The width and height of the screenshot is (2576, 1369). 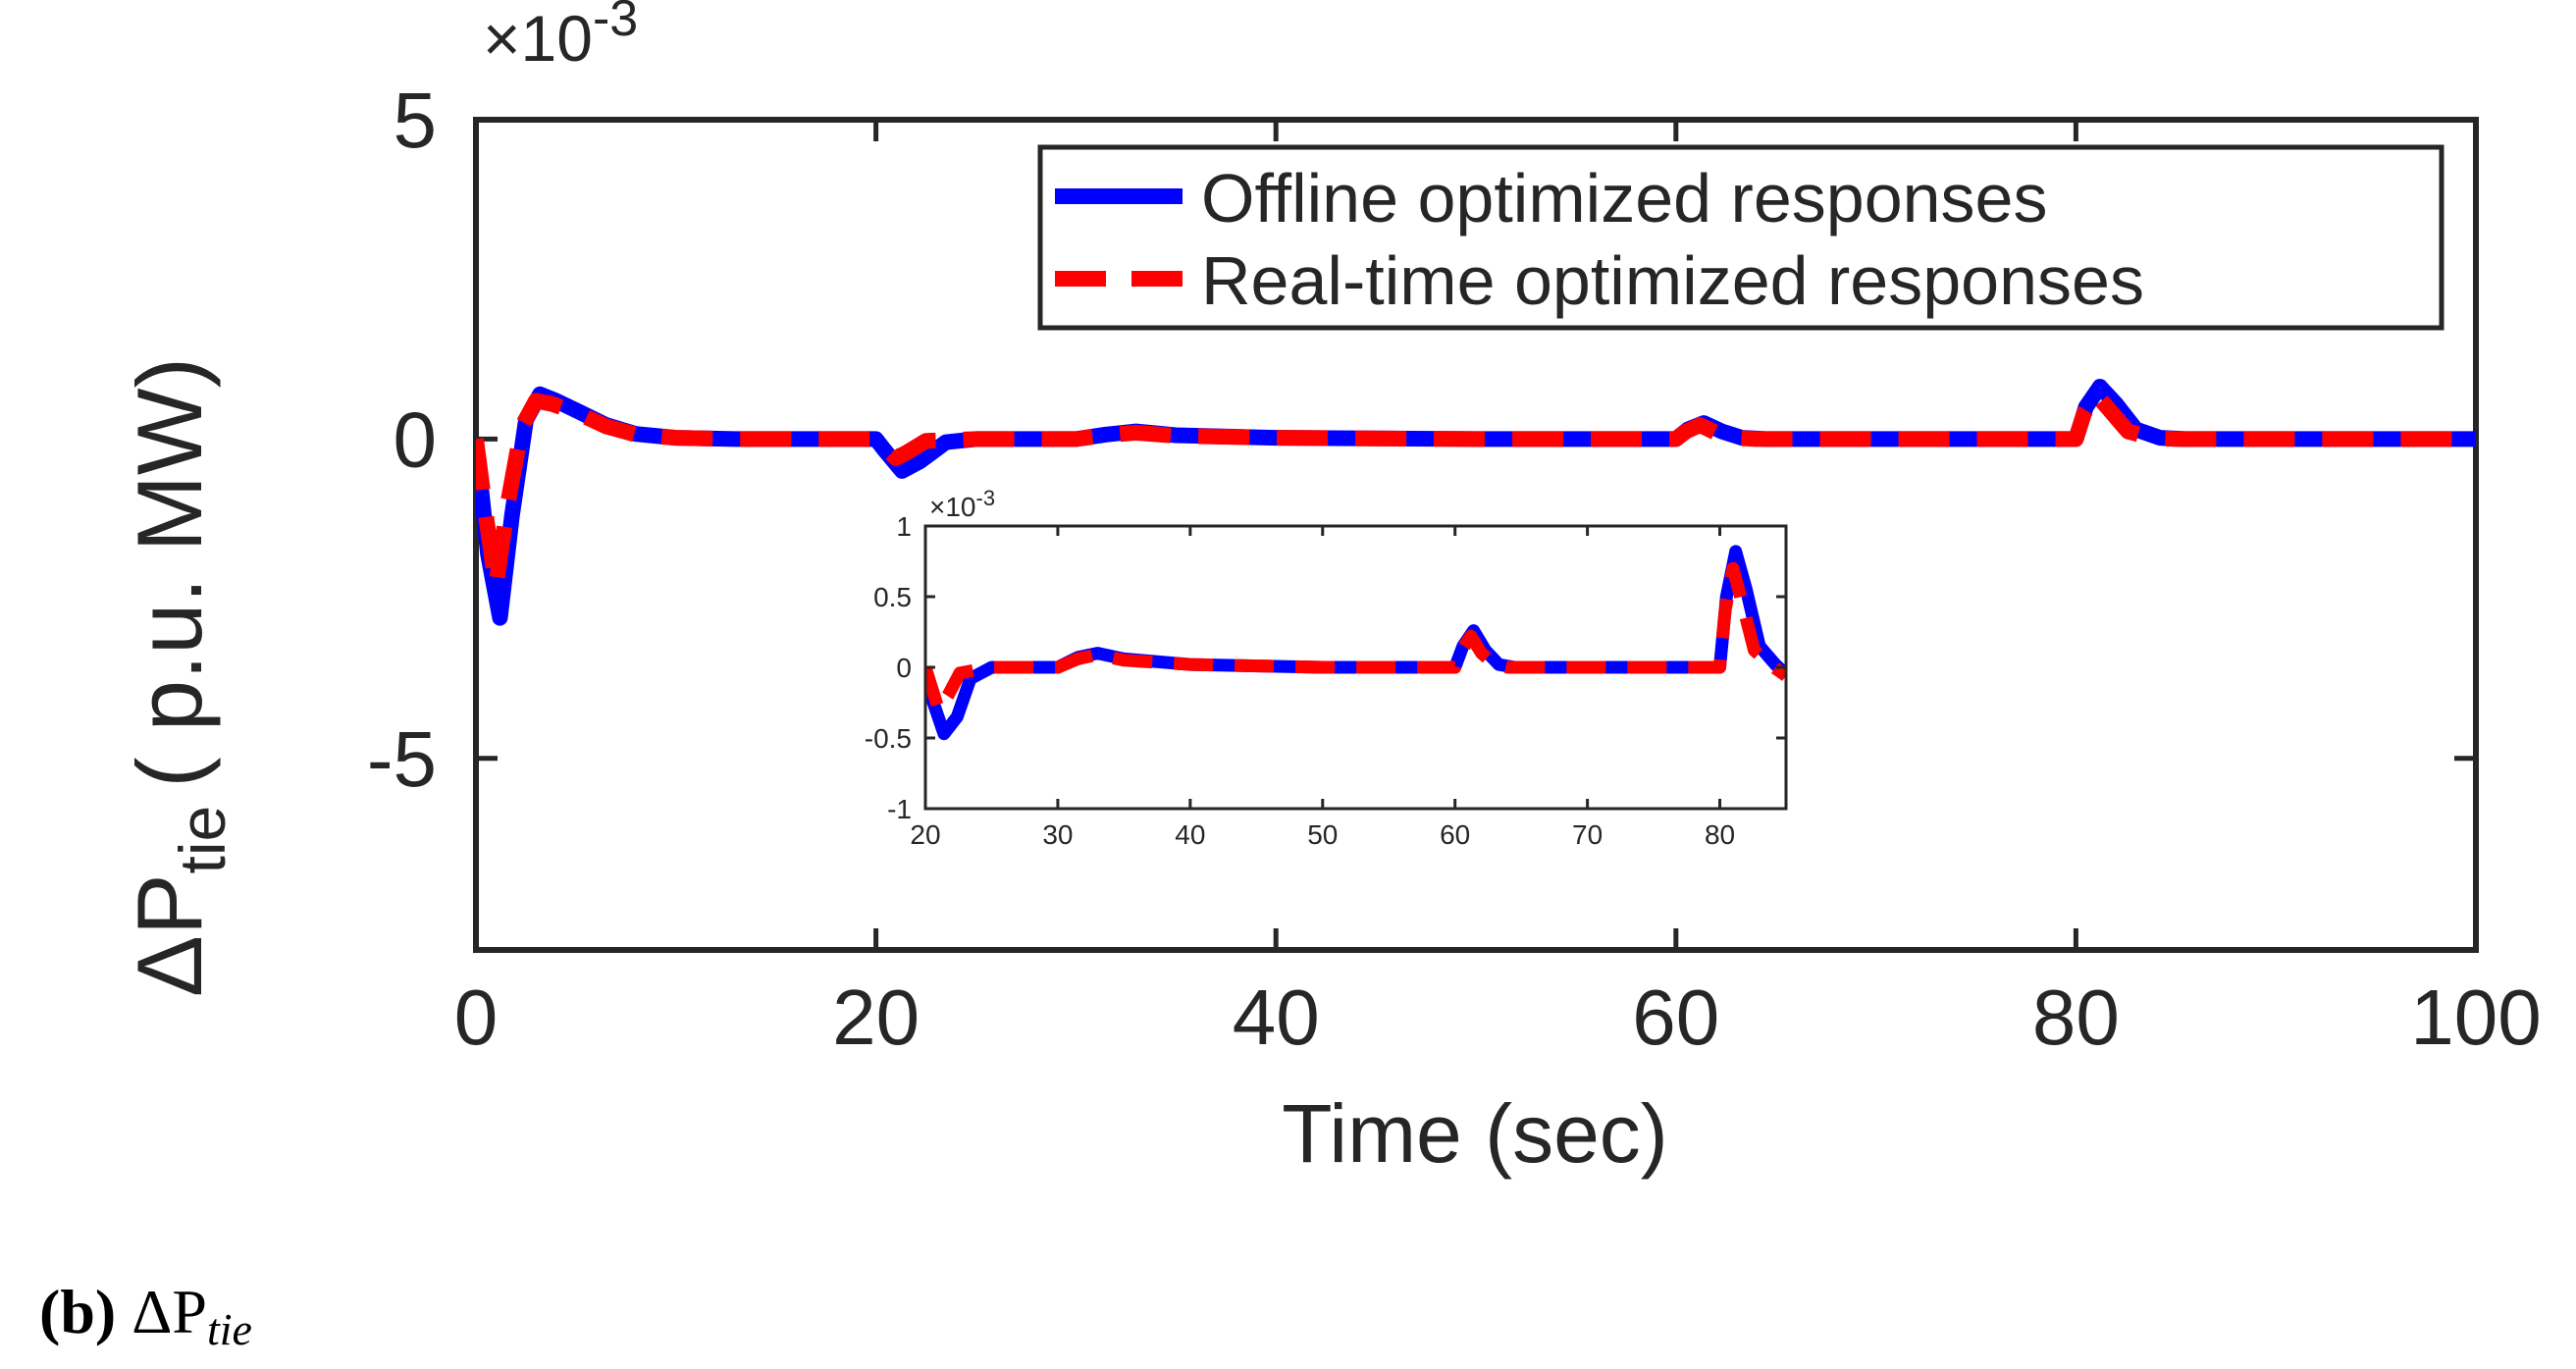 What do you see at coordinates (402, 759) in the screenshot?
I see `y-tick-label: -5` at bounding box center [402, 759].